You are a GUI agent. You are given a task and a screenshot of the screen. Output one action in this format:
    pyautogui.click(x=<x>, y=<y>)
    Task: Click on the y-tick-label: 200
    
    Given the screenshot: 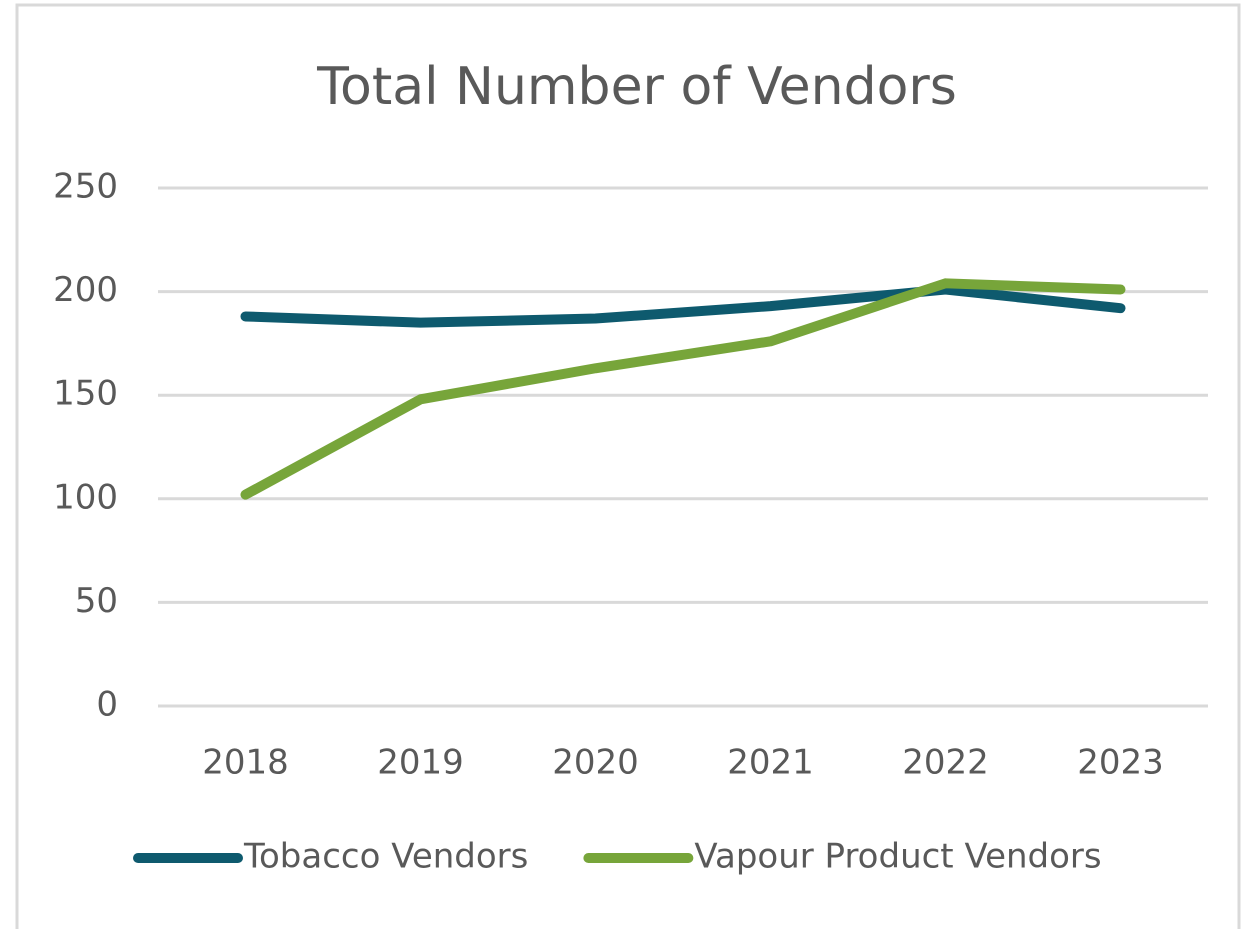 What is the action you would take?
    pyautogui.click(x=85, y=290)
    